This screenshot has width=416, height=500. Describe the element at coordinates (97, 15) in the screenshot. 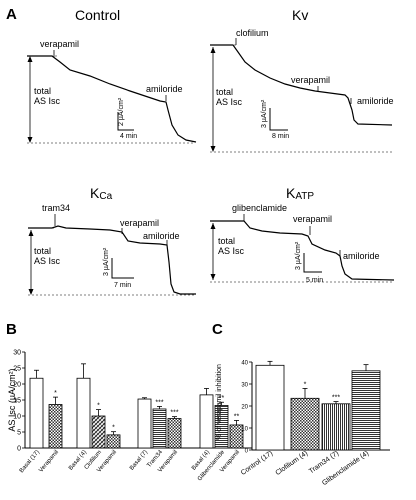

I see `trace-title: Control` at that location.